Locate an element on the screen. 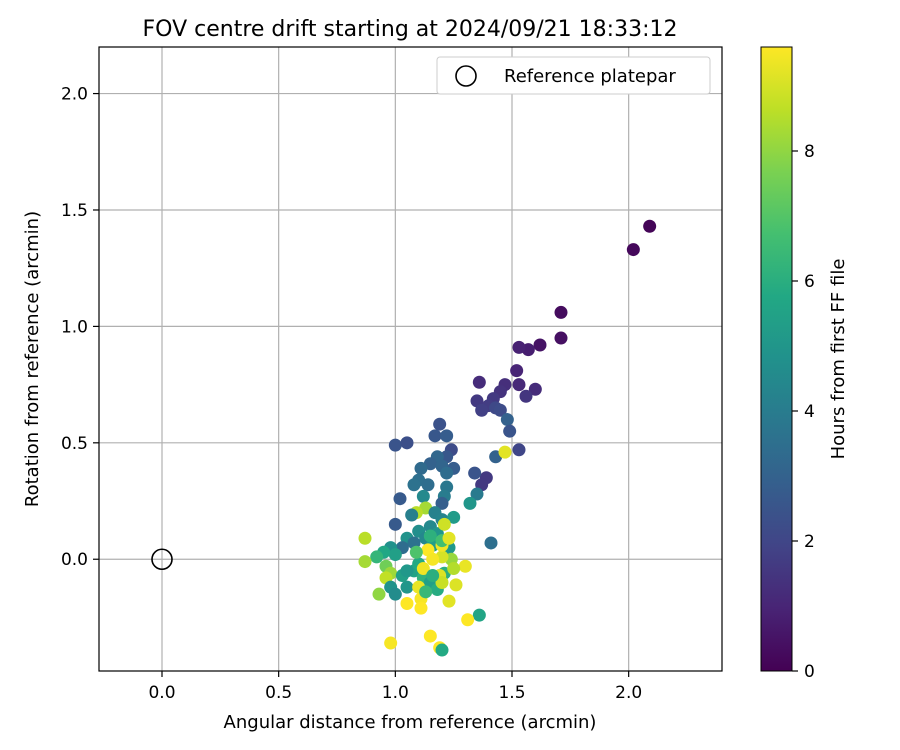 This screenshot has height=750, width=900. reference-platepar-marker is located at coordinates (162, 559).